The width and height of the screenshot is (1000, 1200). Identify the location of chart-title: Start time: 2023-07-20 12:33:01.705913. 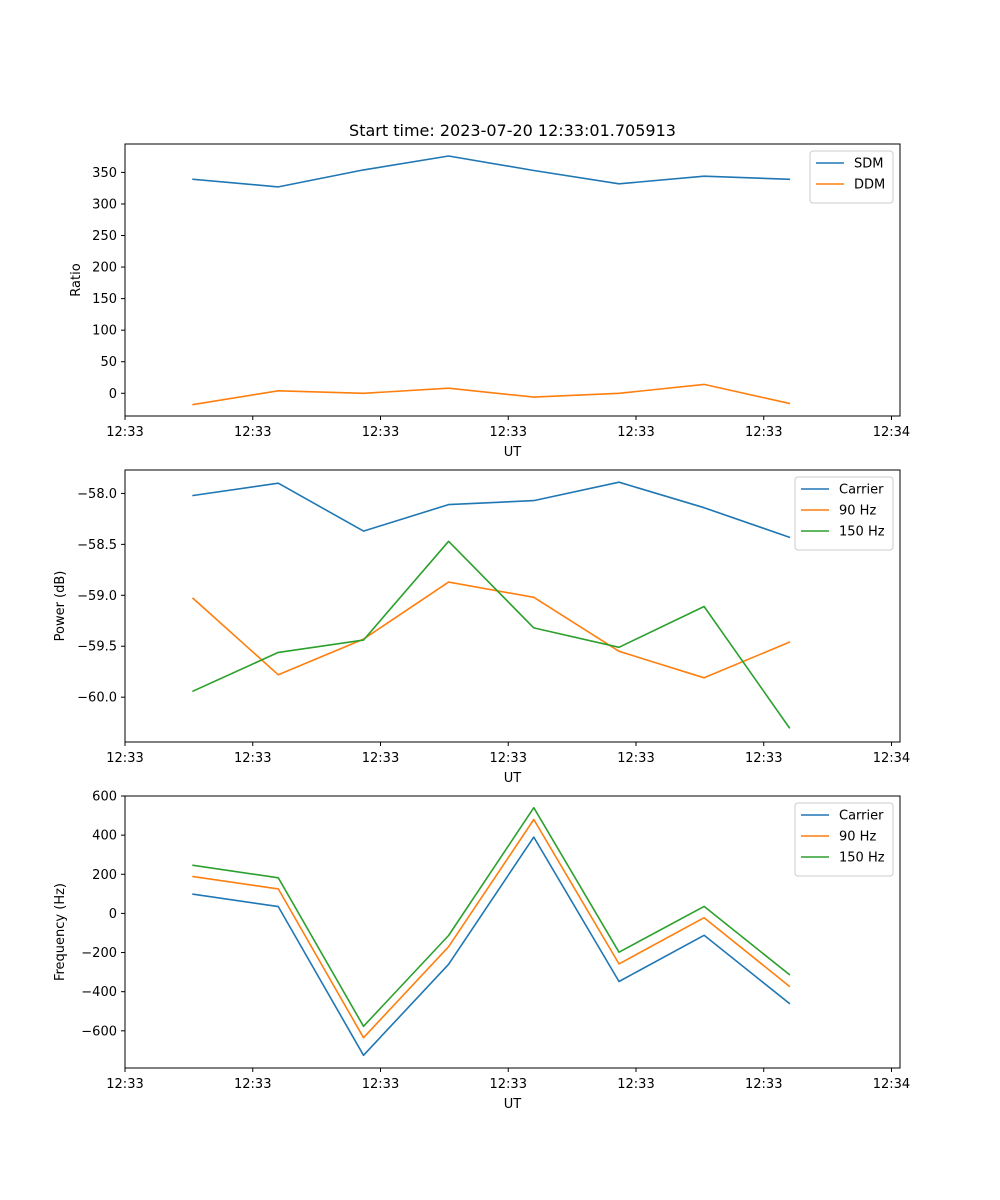
(512, 130).